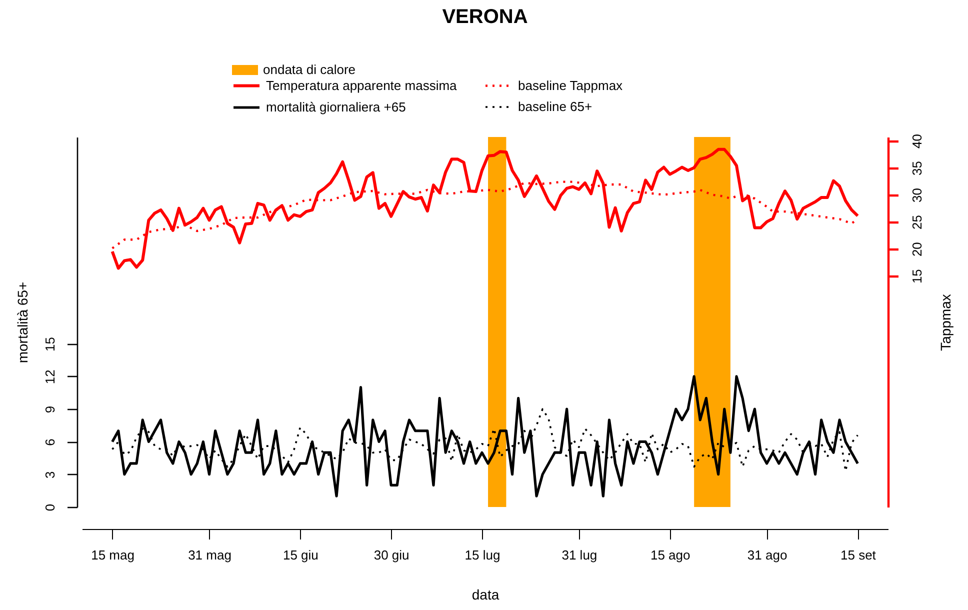  Describe the element at coordinates (767, 555) in the screenshot. I see `x-tick-label: 31 ago` at that location.